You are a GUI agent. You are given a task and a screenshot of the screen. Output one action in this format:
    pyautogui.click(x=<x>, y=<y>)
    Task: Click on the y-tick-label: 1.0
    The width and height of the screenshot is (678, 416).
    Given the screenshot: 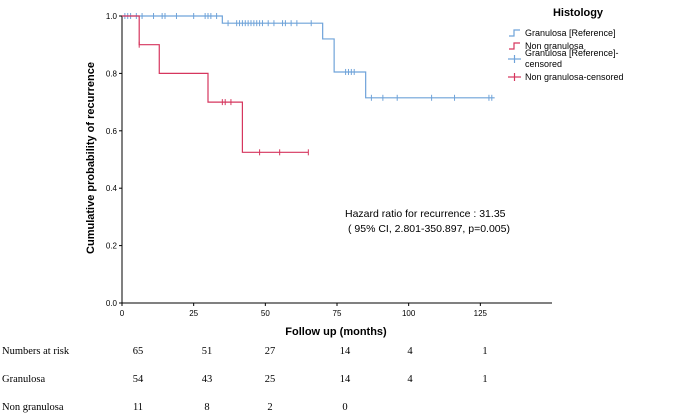 What is the action you would take?
    pyautogui.click(x=112, y=16)
    